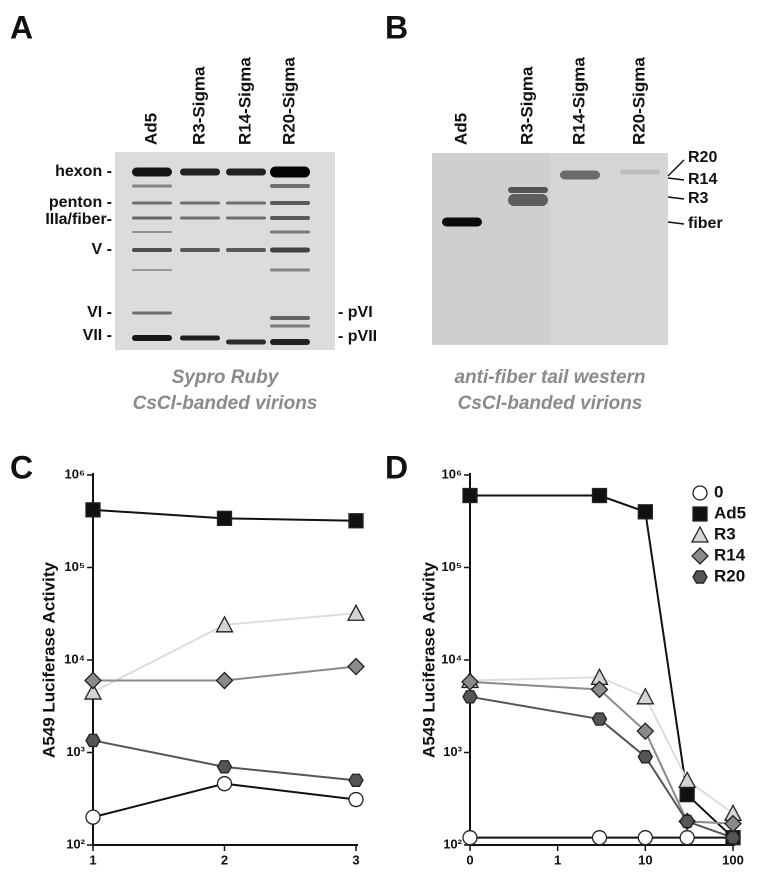  I want to click on legend-label: R20, so click(729, 575).